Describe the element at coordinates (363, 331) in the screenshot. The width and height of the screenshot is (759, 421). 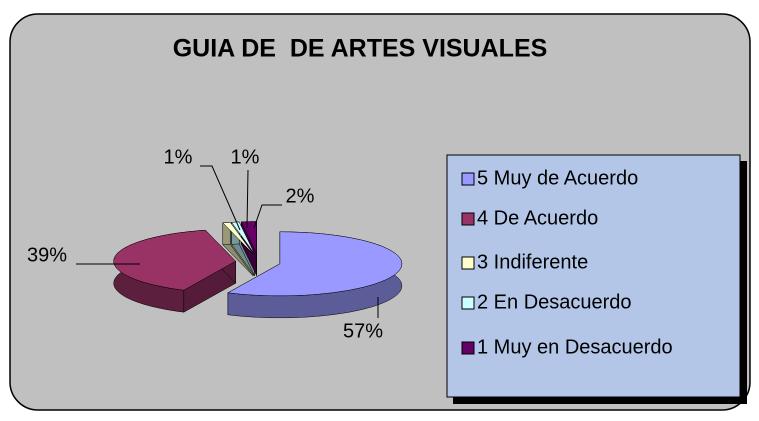
I see `data-label: 57%` at that location.